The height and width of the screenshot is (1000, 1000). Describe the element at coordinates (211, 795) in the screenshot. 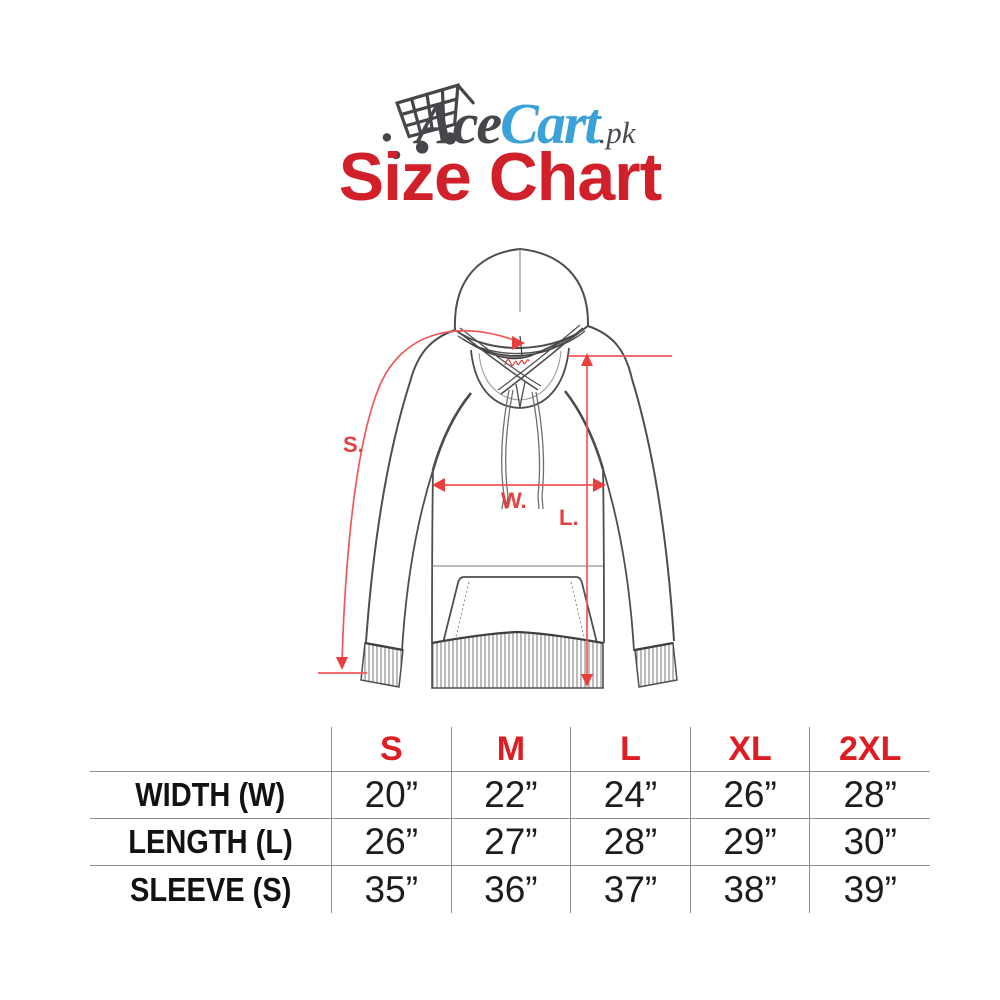

I see `row-label-width: WIDTH (W)` at that location.